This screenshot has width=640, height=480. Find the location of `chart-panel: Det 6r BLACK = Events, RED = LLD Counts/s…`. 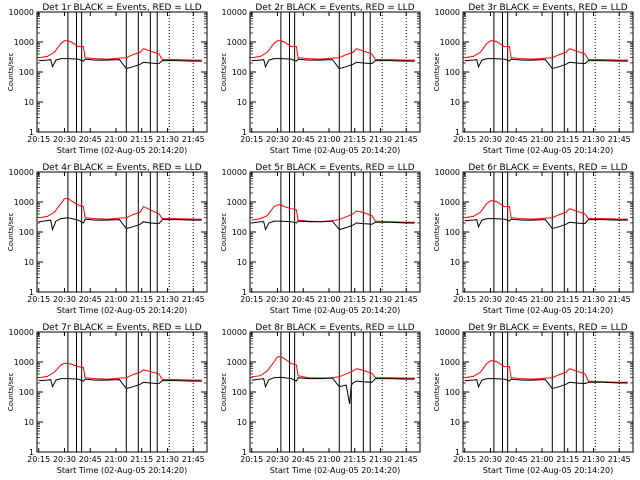

chart-panel: Det 6r BLACK = Events, RED = LLD Counts/s… is located at coordinates (533, 239).